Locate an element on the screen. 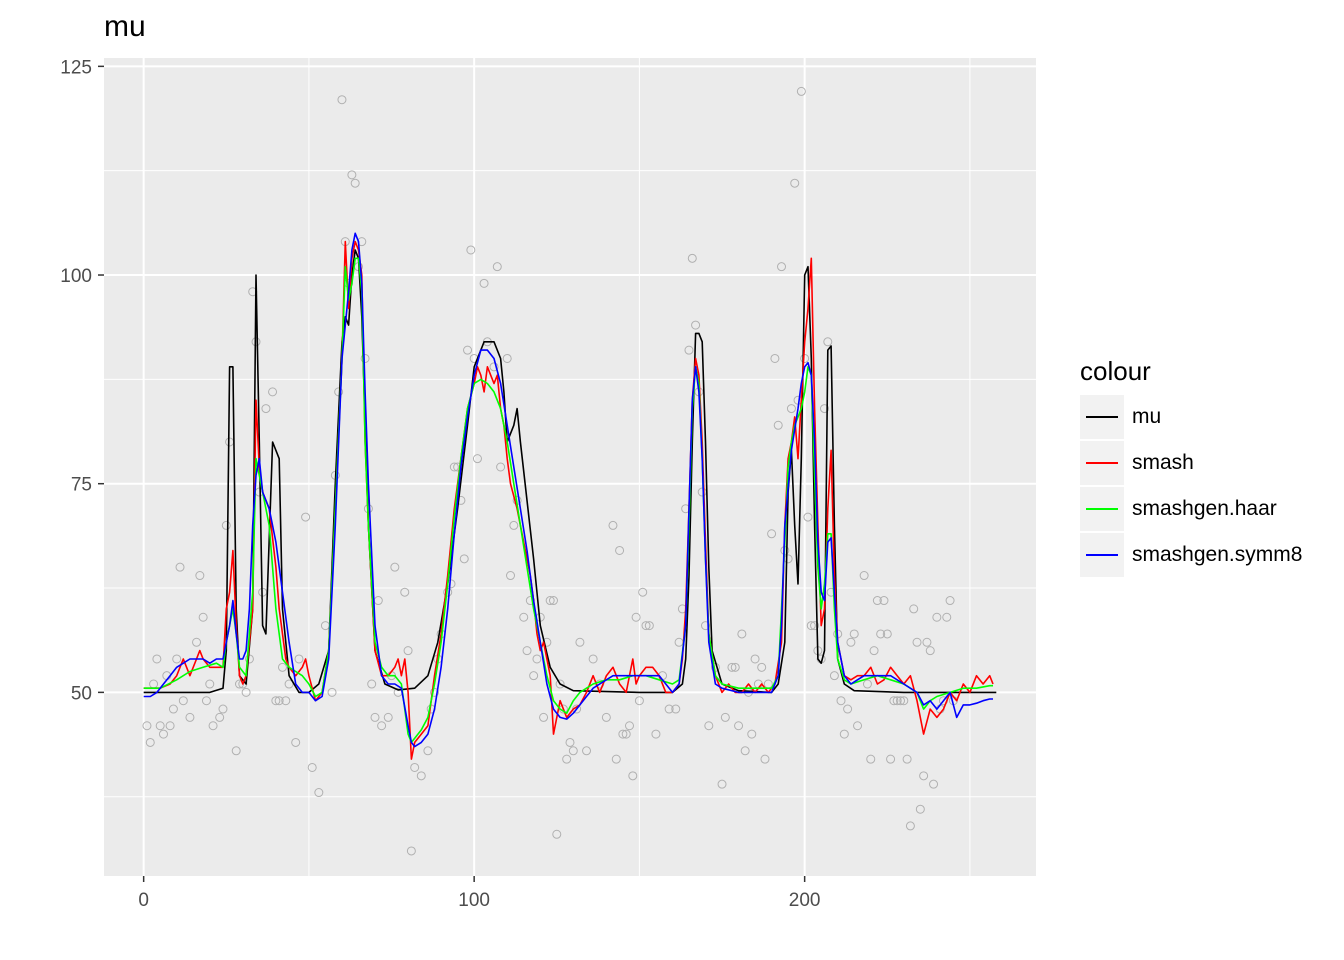 This screenshot has height=960, width=1344. y-tick-label: 75 is located at coordinates (81, 485).